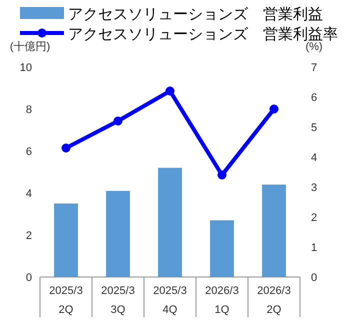 Image resolution: width=345 pixels, height=330 pixels. Describe the element at coordinates (203, 34) in the screenshot. I see `legend-label: アクセスソリューションズ 営業利益率` at that location.